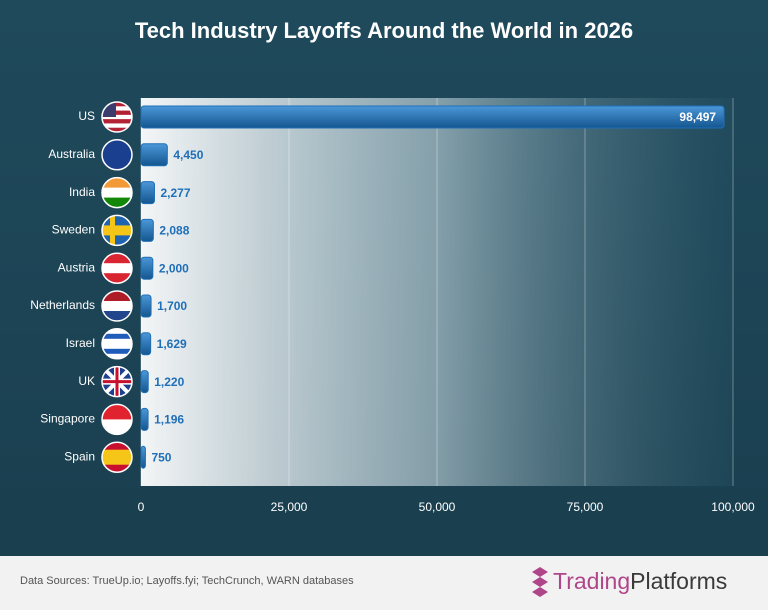 The width and height of the screenshot is (768, 610). Describe the element at coordinates (174, 268) in the screenshot. I see `data-label: 2,000` at that location.